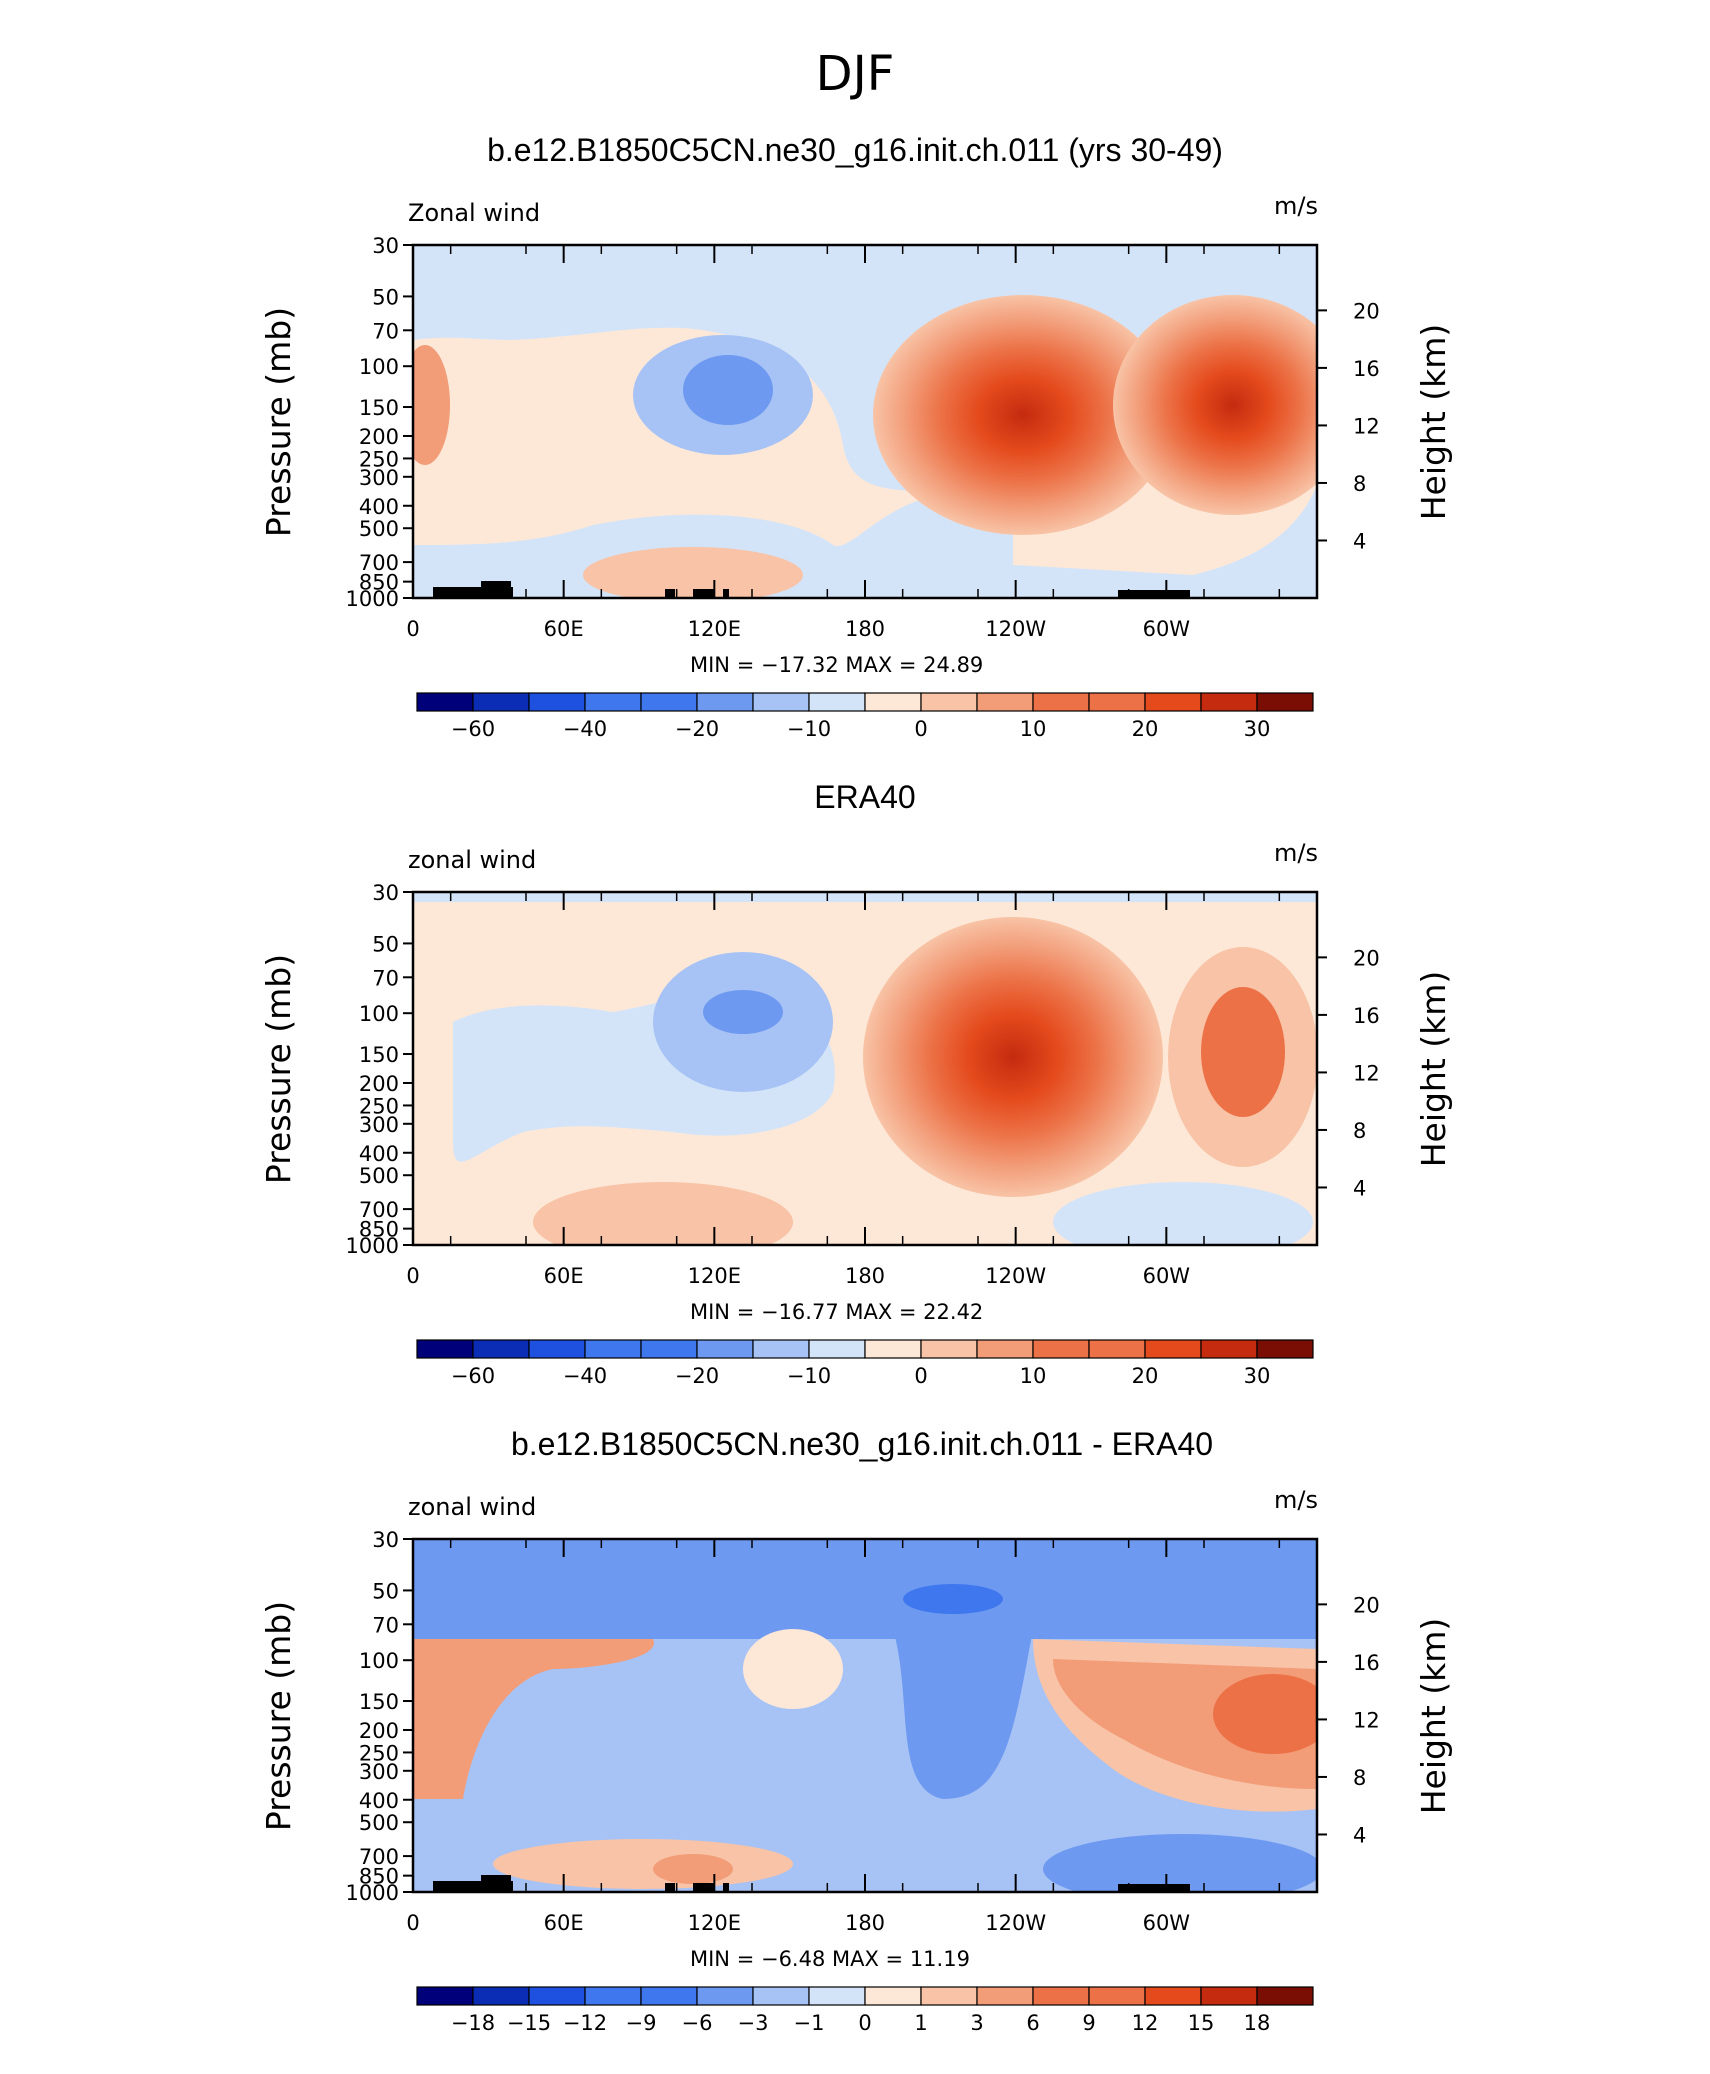 The image size is (1710, 2074). I want to click on colorbar-label: −40, so click(585, 729).